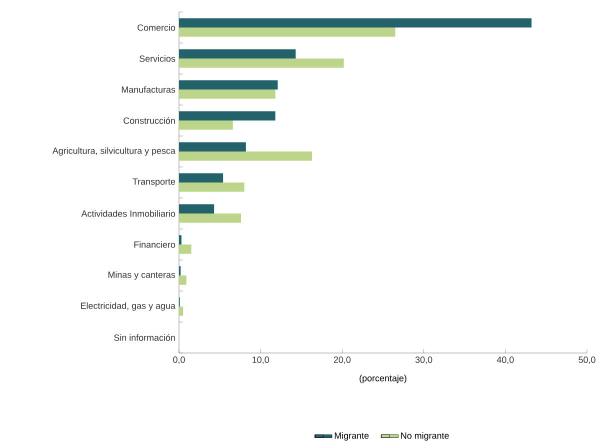 The width and height of the screenshot is (599, 446). Describe the element at coordinates (260, 360) in the screenshot. I see `x-tick-label: 10,0` at that location.